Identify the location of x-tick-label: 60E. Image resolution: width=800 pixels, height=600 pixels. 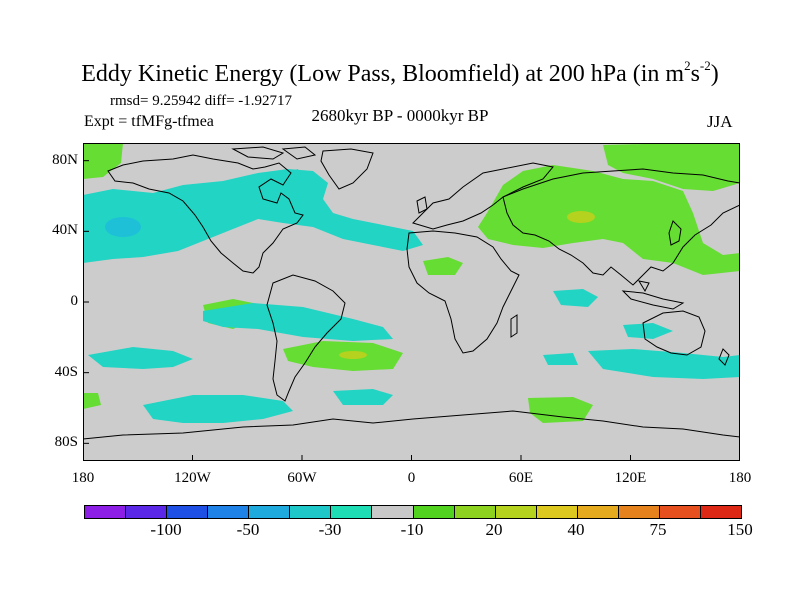
(521, 478).